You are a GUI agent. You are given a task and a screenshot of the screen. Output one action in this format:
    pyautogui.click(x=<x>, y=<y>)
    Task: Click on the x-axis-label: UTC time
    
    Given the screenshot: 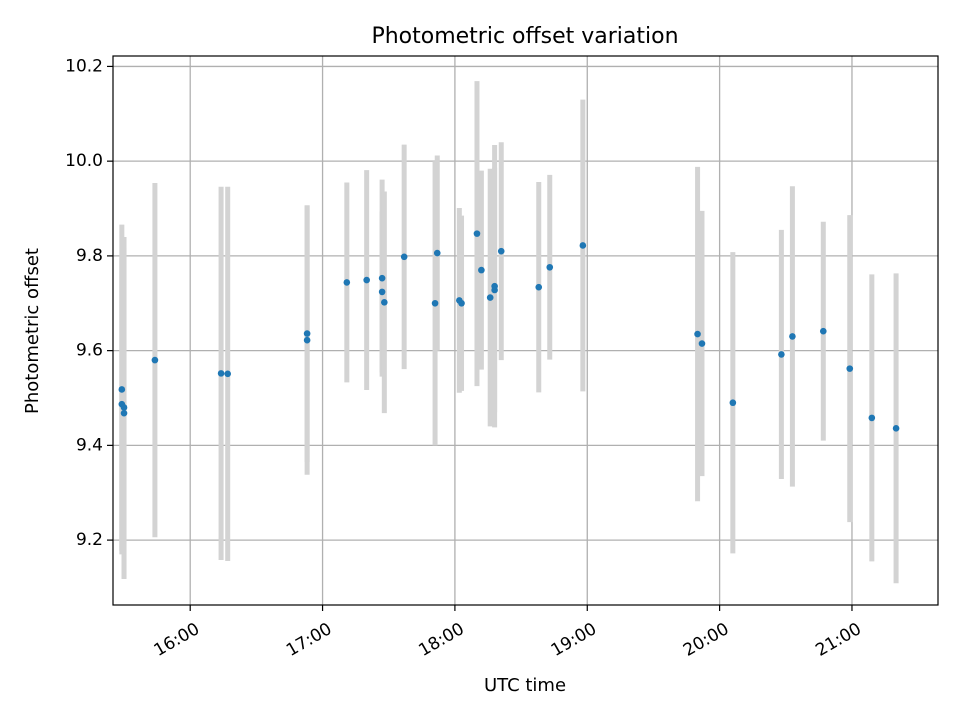 What is the action you would take?
    pyautogui.click(x=525, y=685)
    